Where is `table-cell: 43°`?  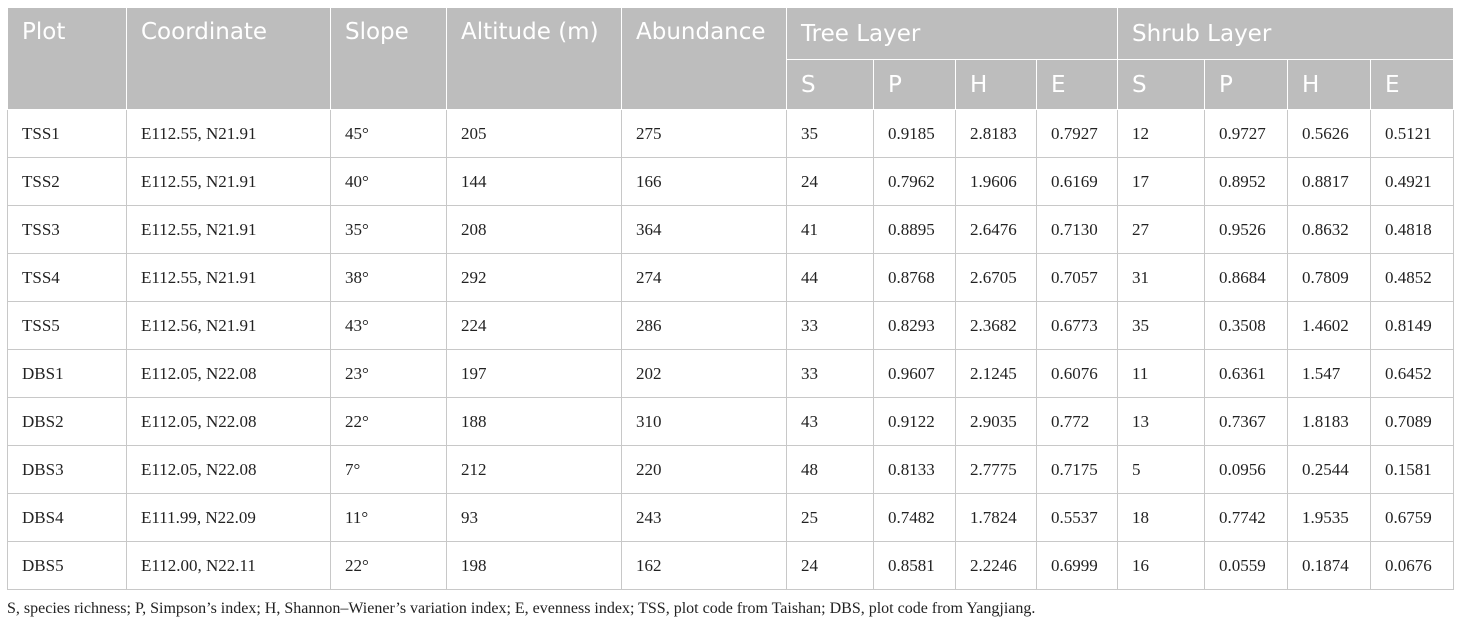 table-cell: 43° is located at coordinates (388, 325).